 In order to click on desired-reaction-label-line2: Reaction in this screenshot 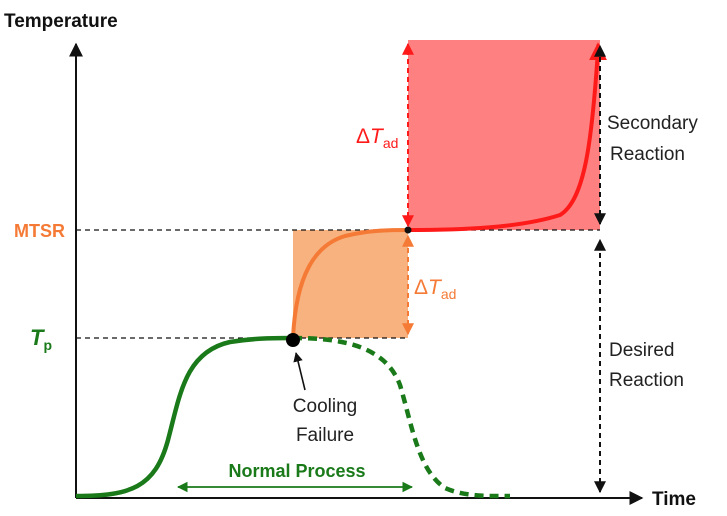, I will do `click(646, 380)`.